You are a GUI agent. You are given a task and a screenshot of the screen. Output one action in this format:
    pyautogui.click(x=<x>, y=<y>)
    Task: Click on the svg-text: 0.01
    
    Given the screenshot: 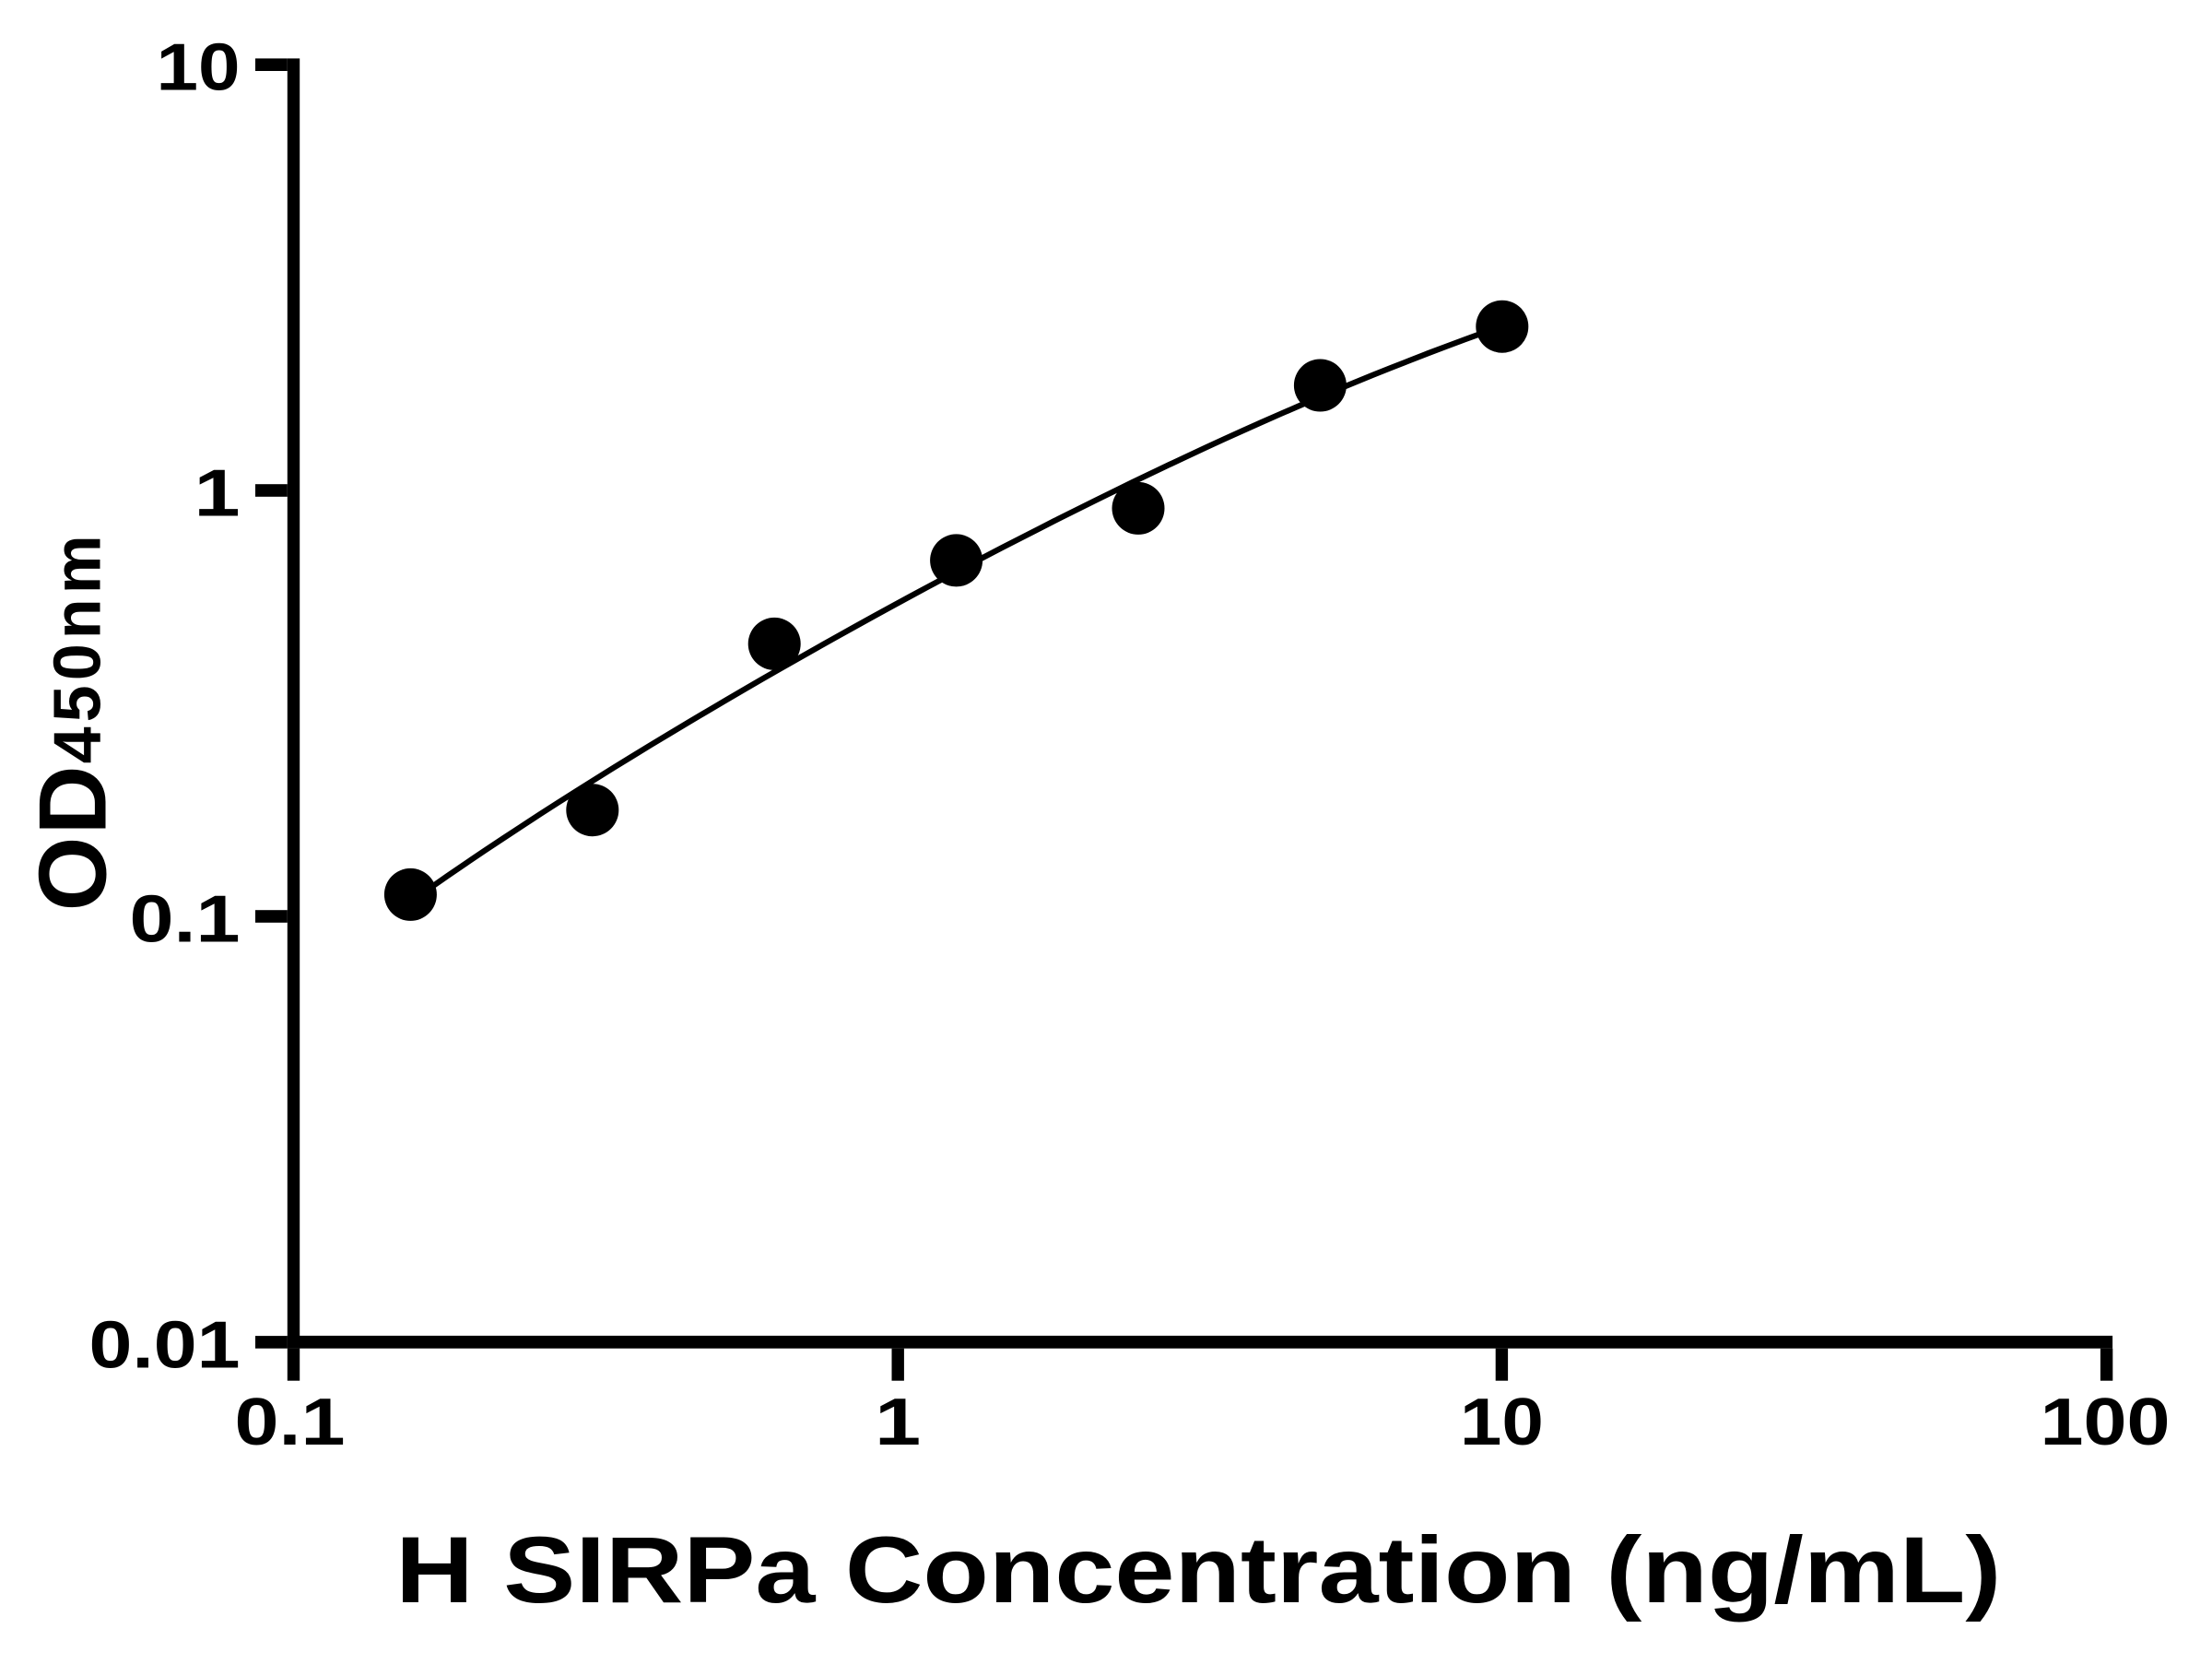 What is the action you would take?
    pyautogui.click(x=165, y=1346)
    